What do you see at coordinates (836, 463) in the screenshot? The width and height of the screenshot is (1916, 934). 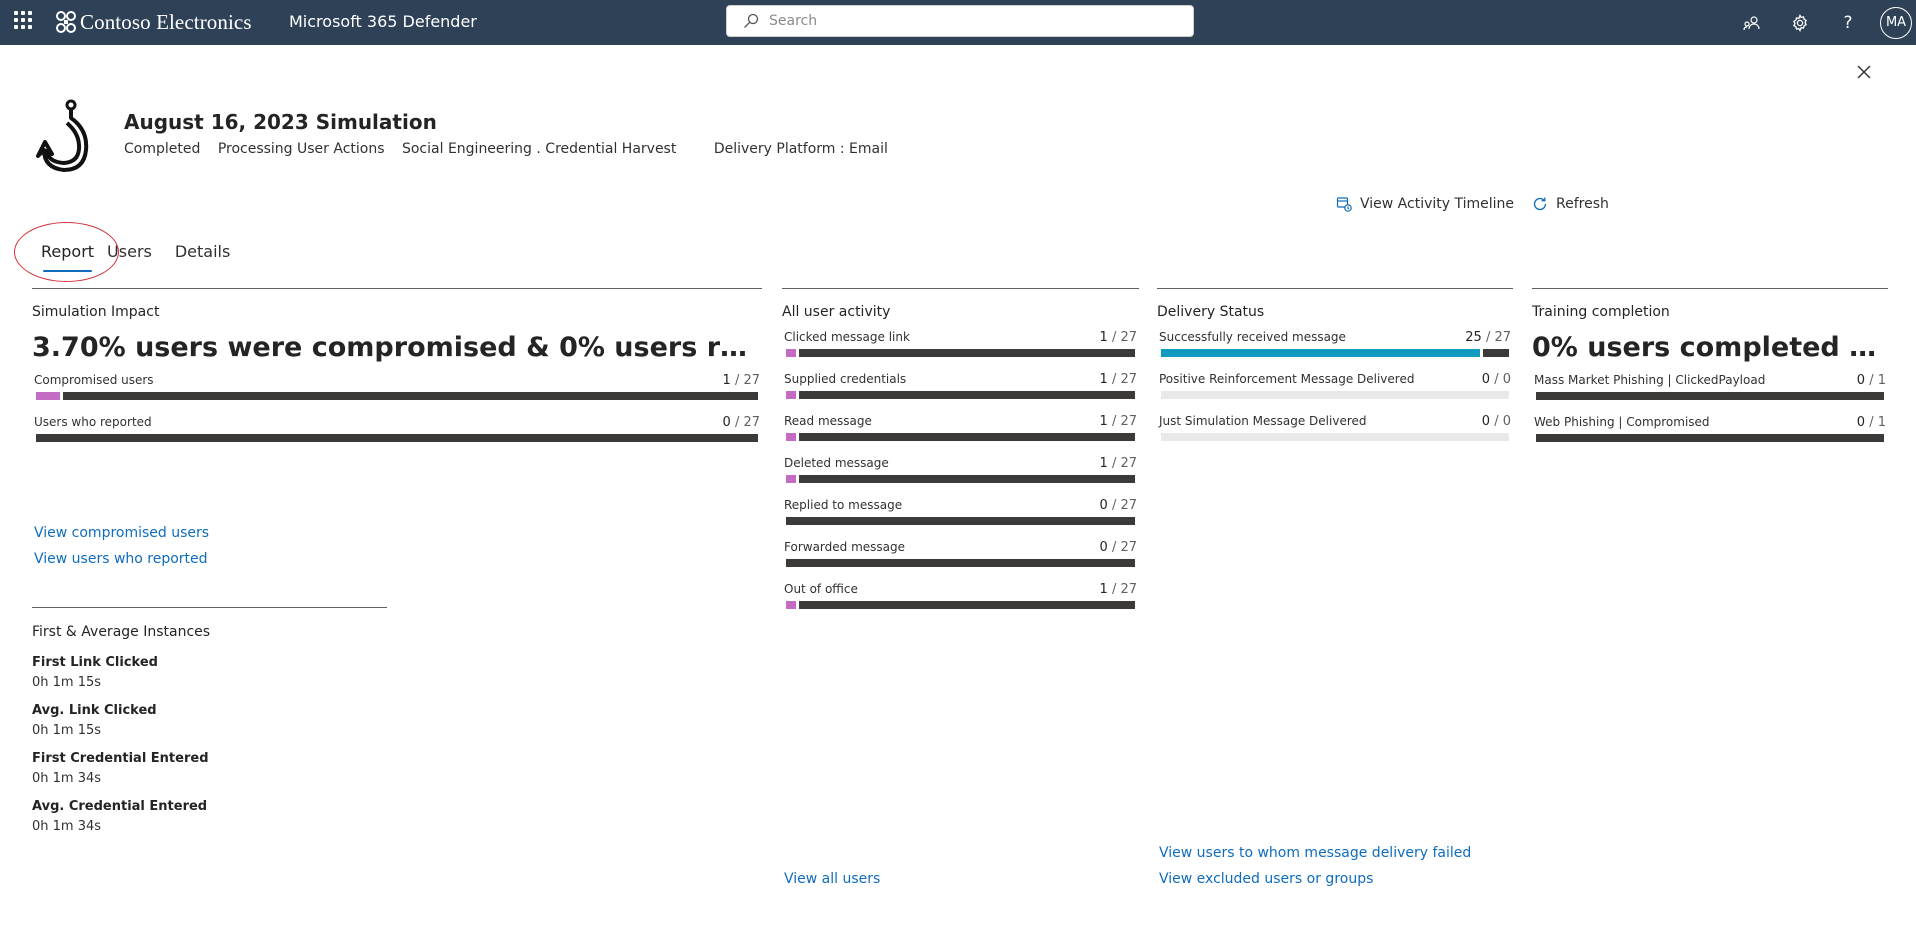 I see `metric-label: Deleted message` at bounding box center [836, 463].